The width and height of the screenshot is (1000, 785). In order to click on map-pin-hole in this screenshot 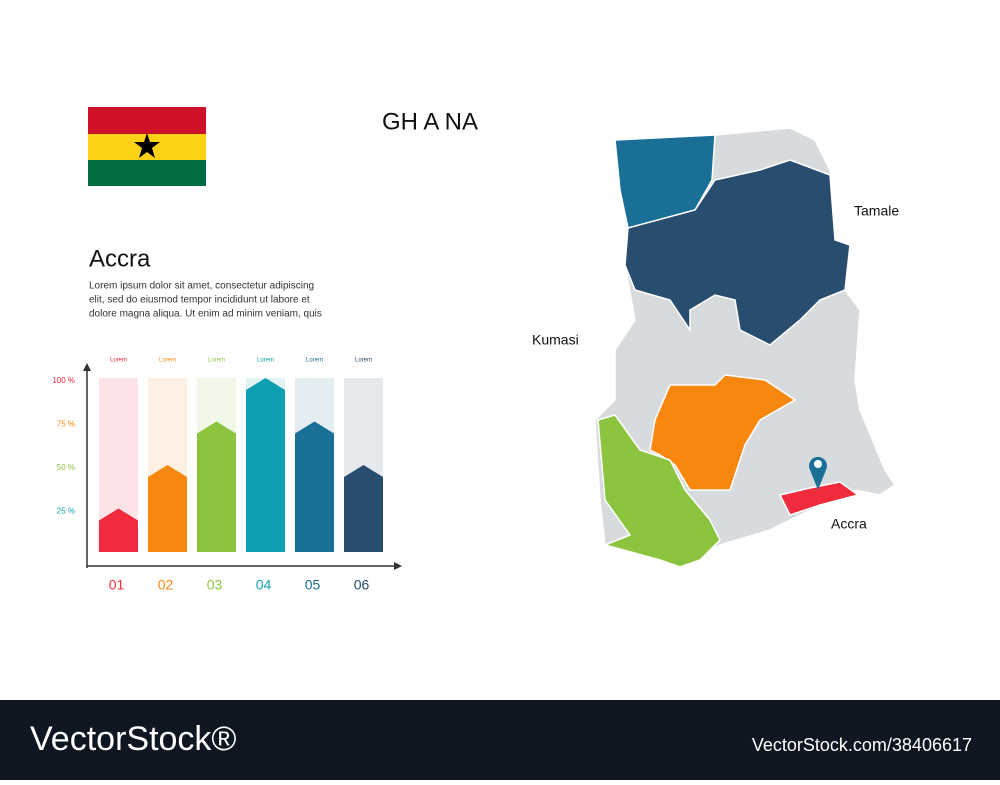, I will do `click(818, 464)`.